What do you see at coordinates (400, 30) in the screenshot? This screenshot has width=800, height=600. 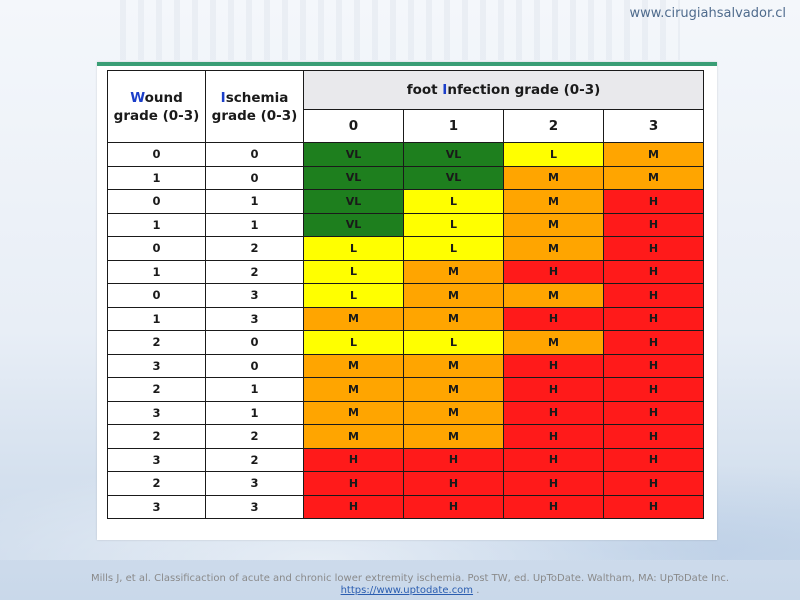 I see `background-building-watermark` at bounding box center [400, 30].